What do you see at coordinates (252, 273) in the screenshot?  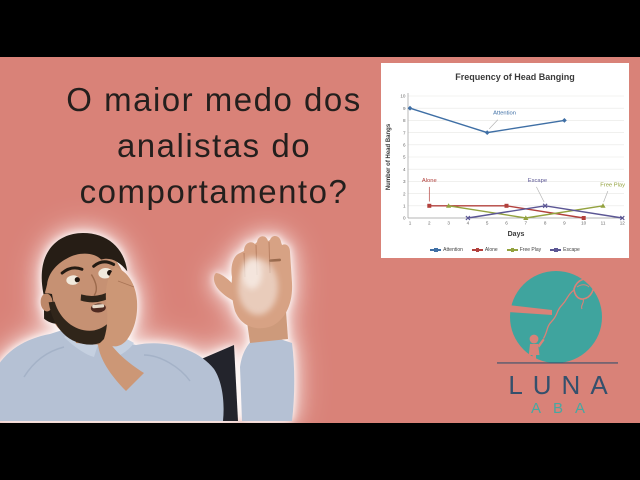 I see `palm-highlight` at bounding box center [252, 273].